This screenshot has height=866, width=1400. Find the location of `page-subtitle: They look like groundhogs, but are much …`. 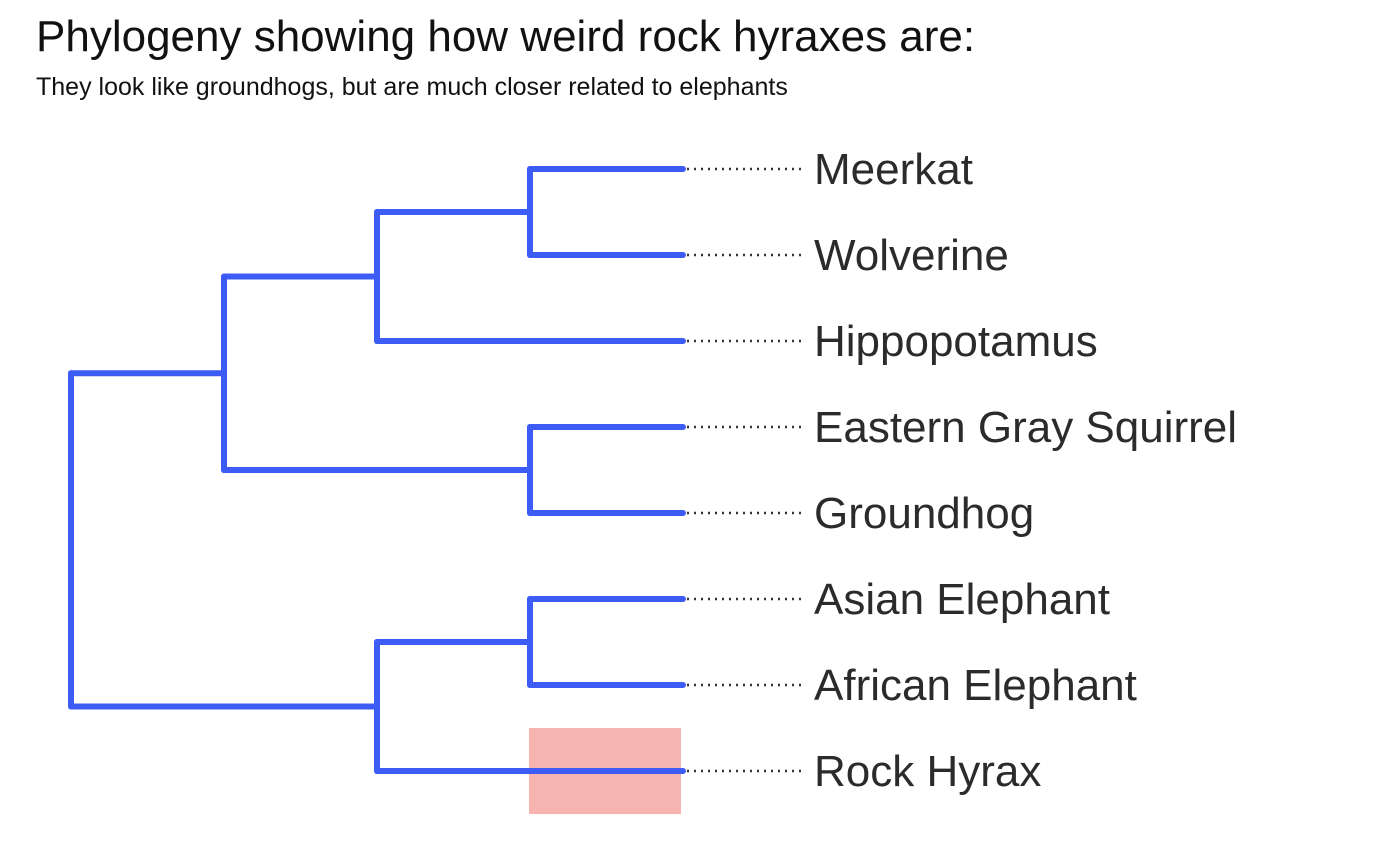

page-subtitle: They look like groundhogs, but are much … is located at coordinates (412, 87).